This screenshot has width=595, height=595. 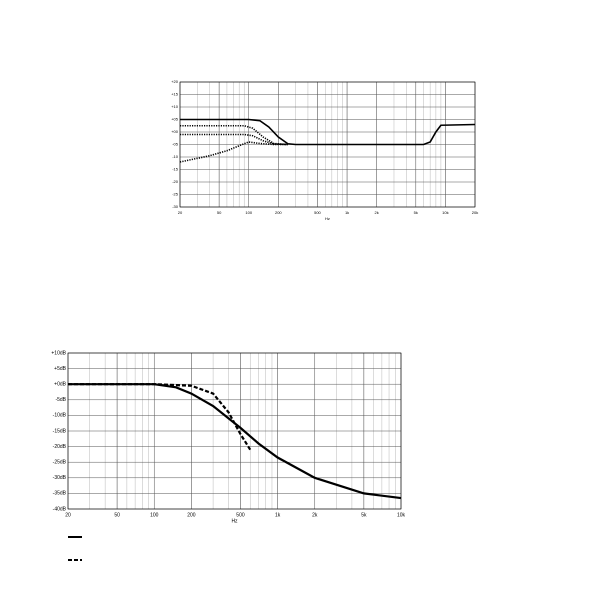 I want to click on y-tick-label: -40dB, so click(x=60, y=509).